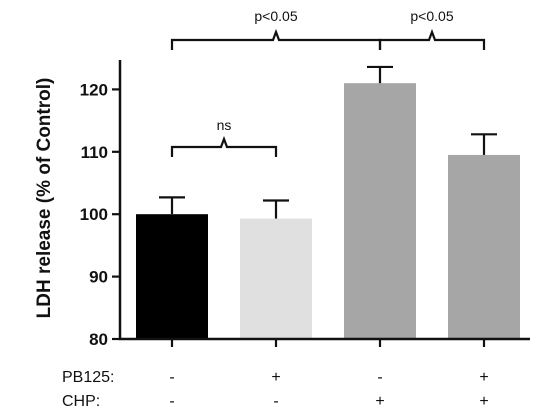  Describe the element at coordinates (81, 401) in the screenshot. I see `factor-label-2: CHP:` at that location.